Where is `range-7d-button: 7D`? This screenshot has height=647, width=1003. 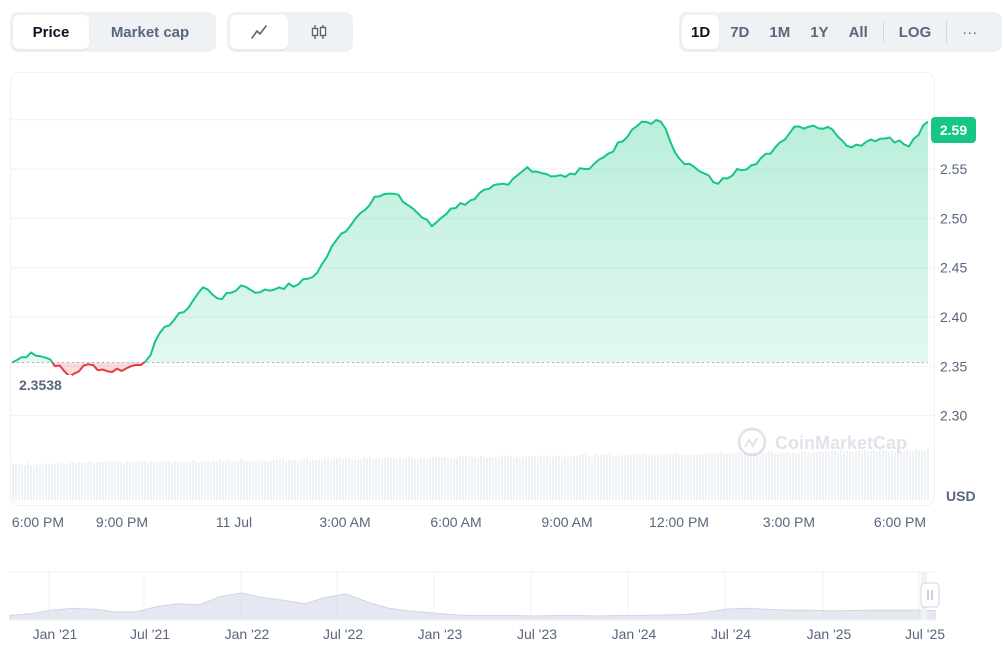
range-7d-button: 7D is located at coordinates (740, 32).